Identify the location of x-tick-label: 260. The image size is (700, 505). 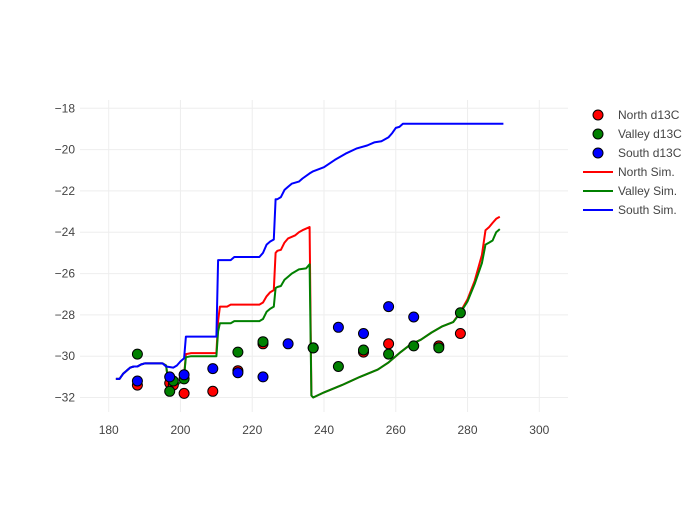
(396, 430).